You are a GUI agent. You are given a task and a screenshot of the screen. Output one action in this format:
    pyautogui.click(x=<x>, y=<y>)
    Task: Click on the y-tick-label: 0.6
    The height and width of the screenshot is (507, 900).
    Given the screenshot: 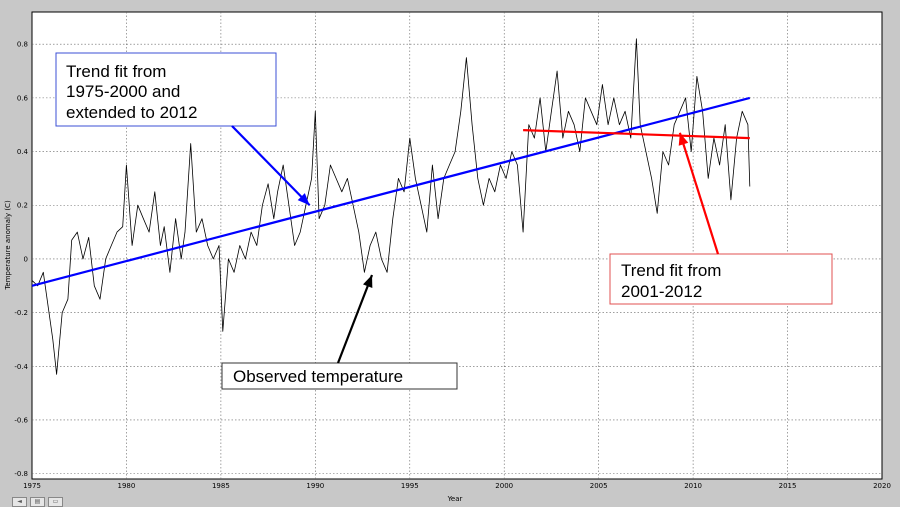 What is the action you would take?
    pyautogui.click(x=23, y=98)
    